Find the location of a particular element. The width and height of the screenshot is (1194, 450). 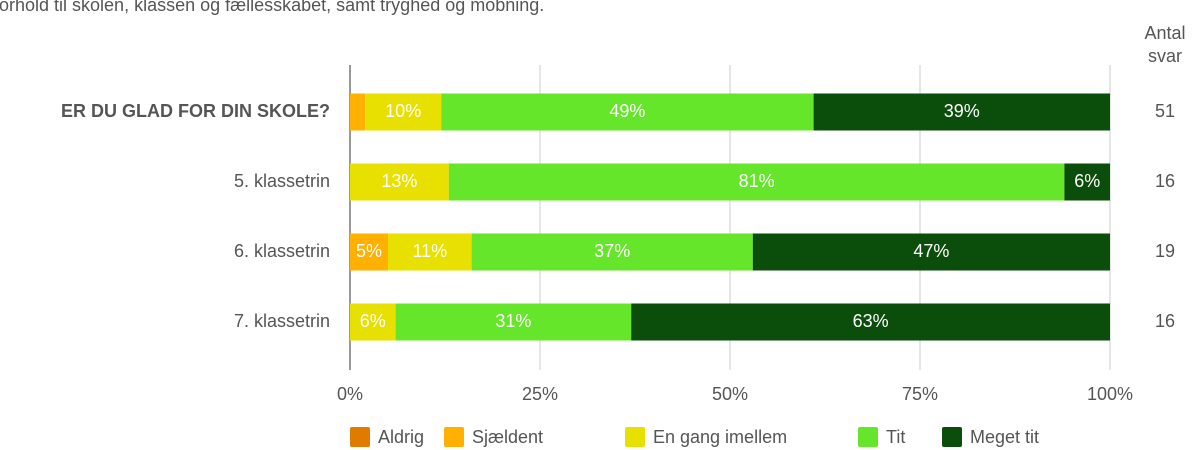

legend-label: Sjældent is located at coordinates (507, 437).